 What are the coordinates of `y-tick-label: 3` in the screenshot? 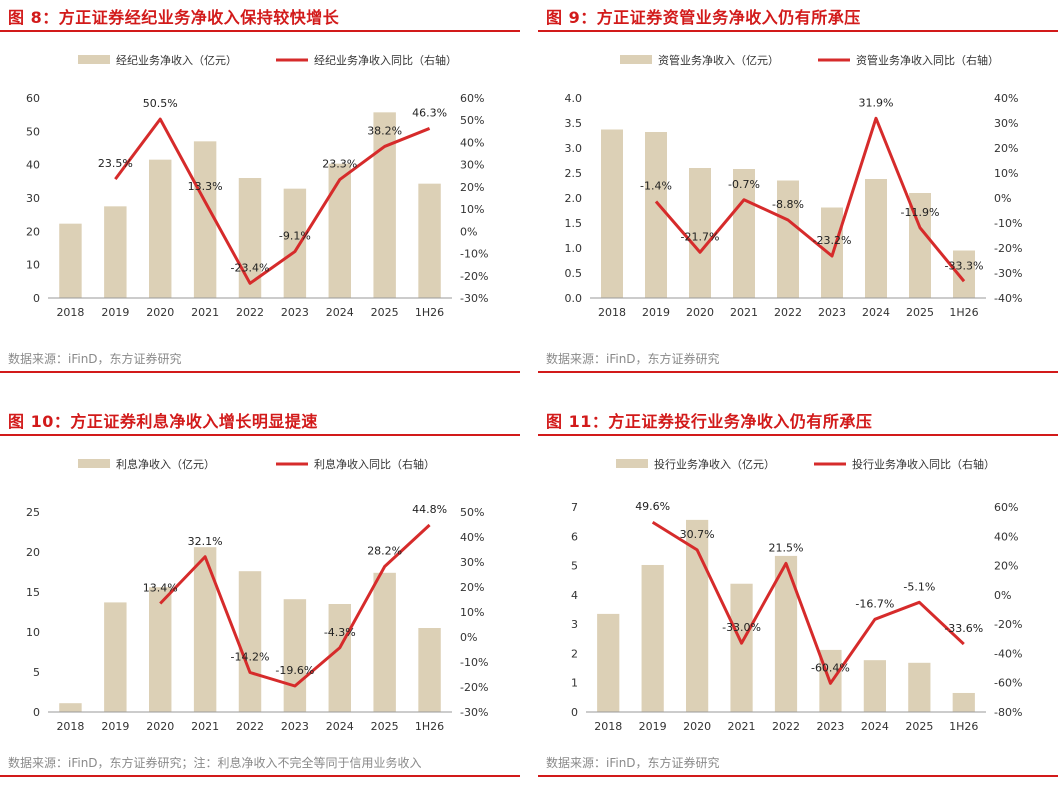 It's located at (574, 624).